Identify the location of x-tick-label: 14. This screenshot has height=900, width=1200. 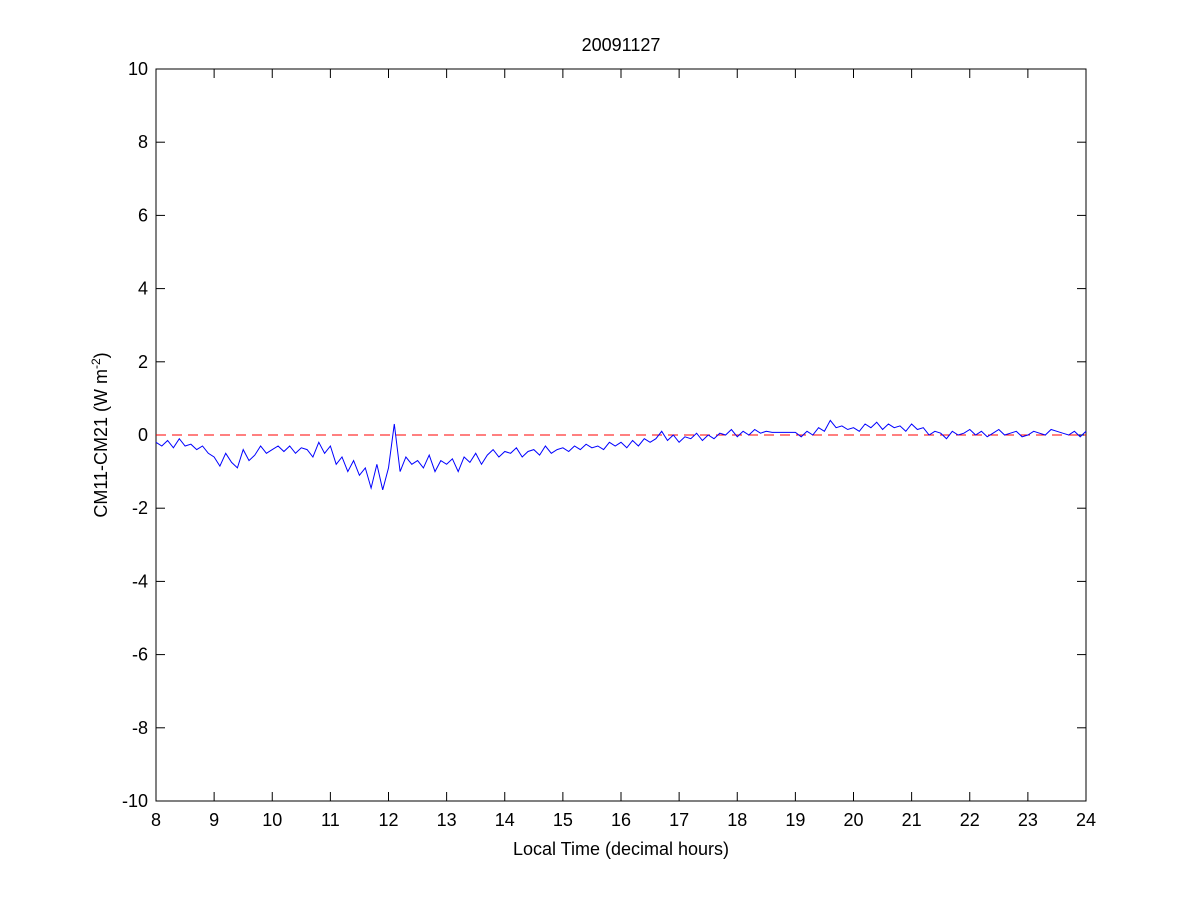
(505, 820).